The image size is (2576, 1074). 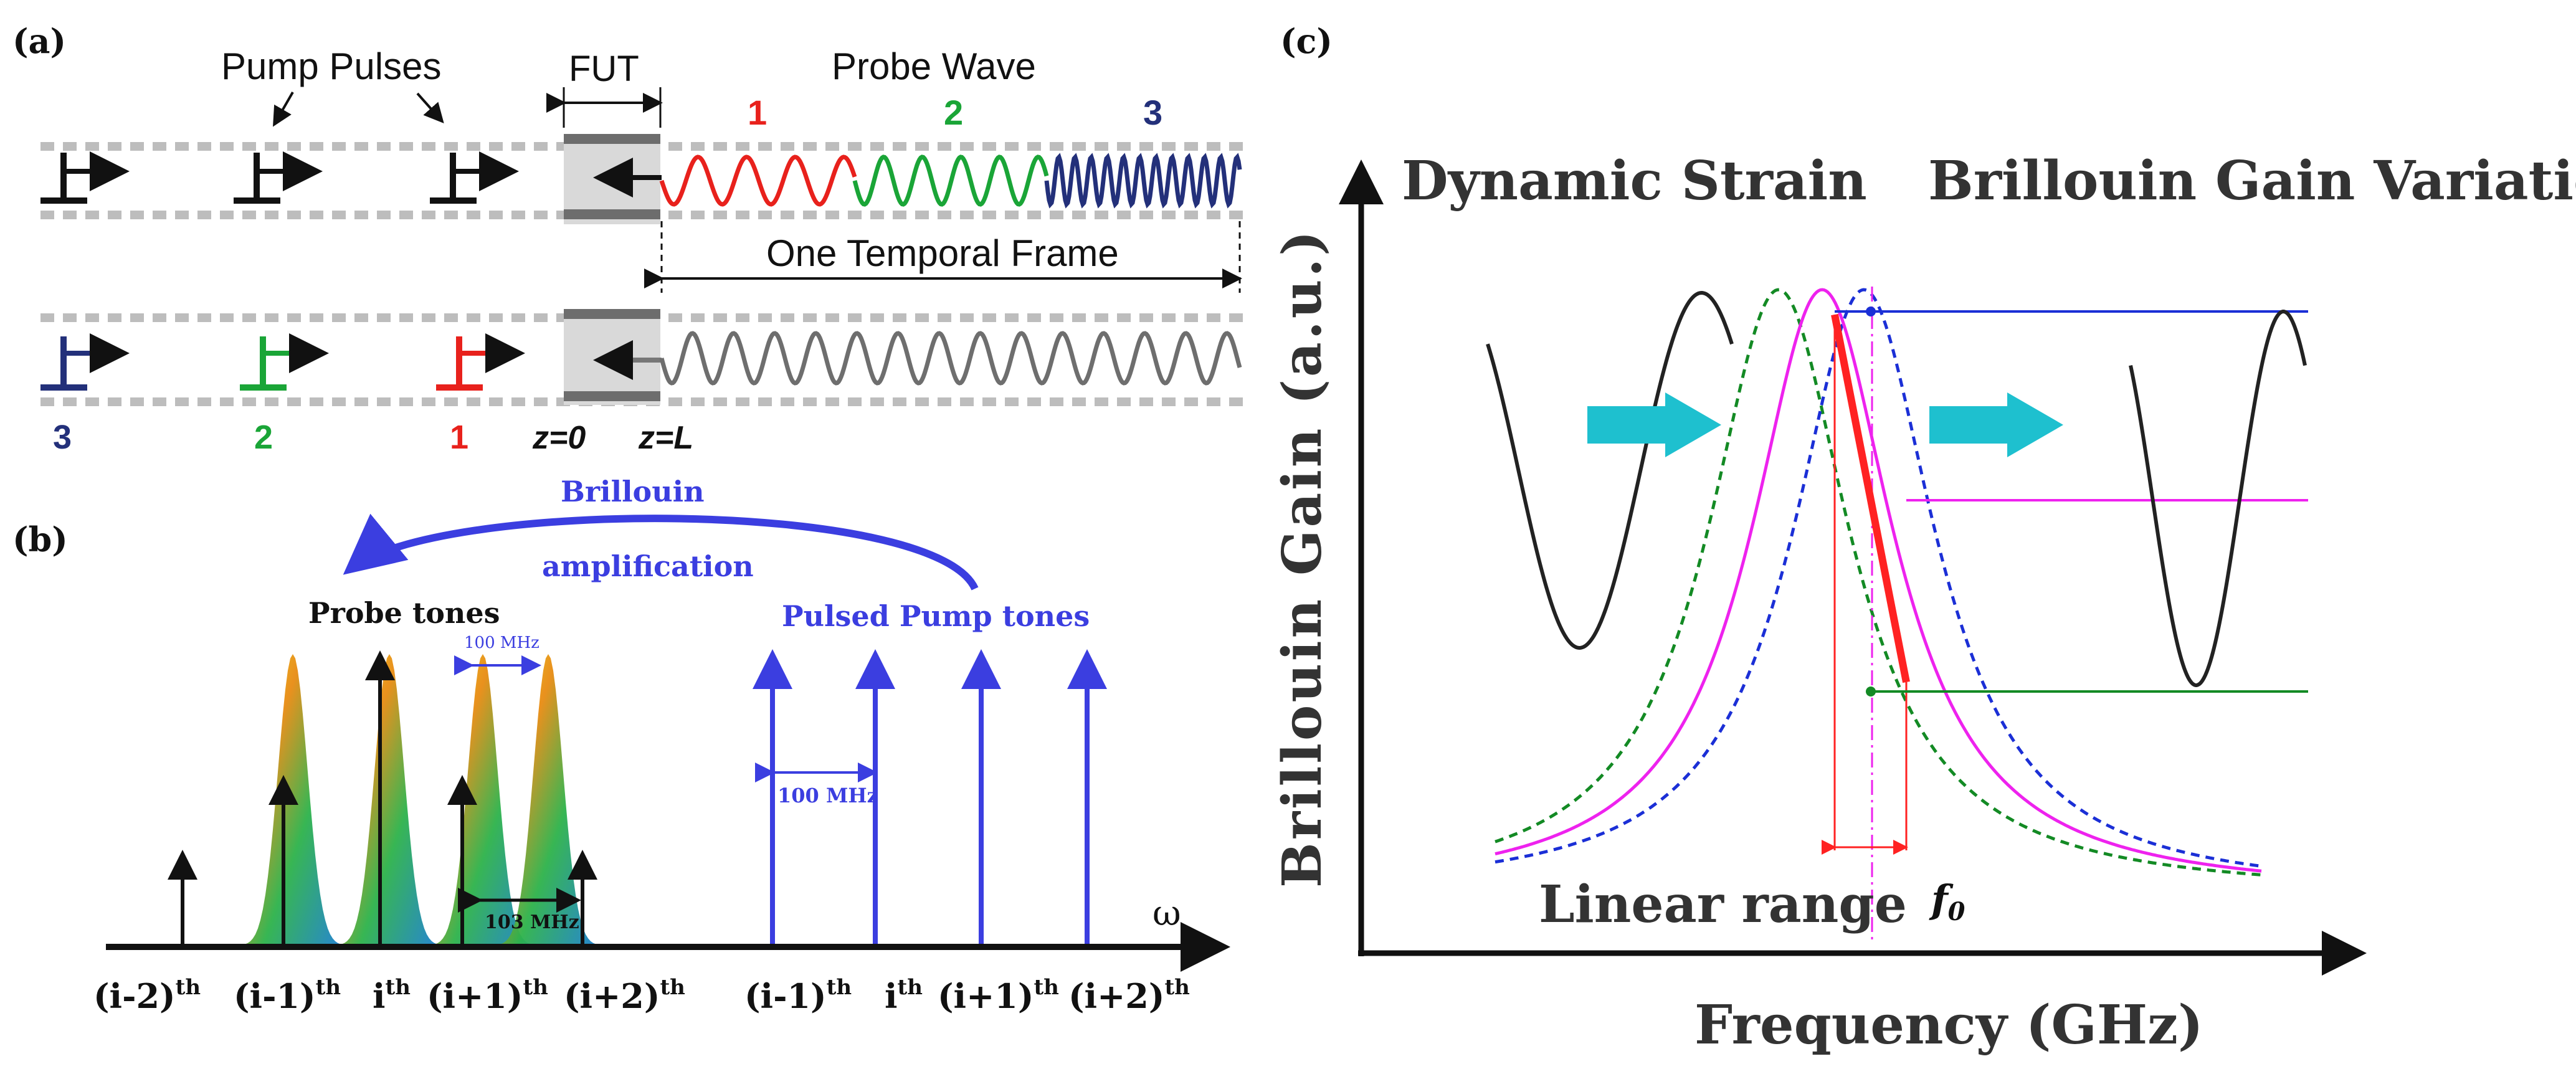 I want to click on panel-b-label: (b), so click(x=40, y=539).